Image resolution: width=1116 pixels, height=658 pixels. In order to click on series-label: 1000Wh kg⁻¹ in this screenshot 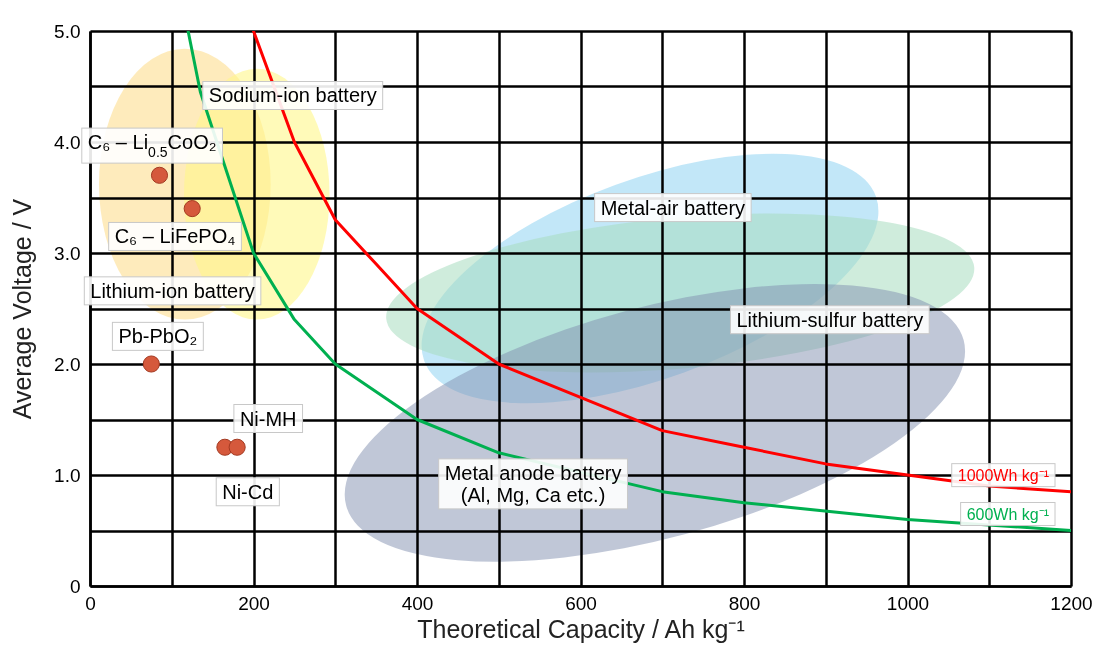, I will do `click(1003, 475)`.